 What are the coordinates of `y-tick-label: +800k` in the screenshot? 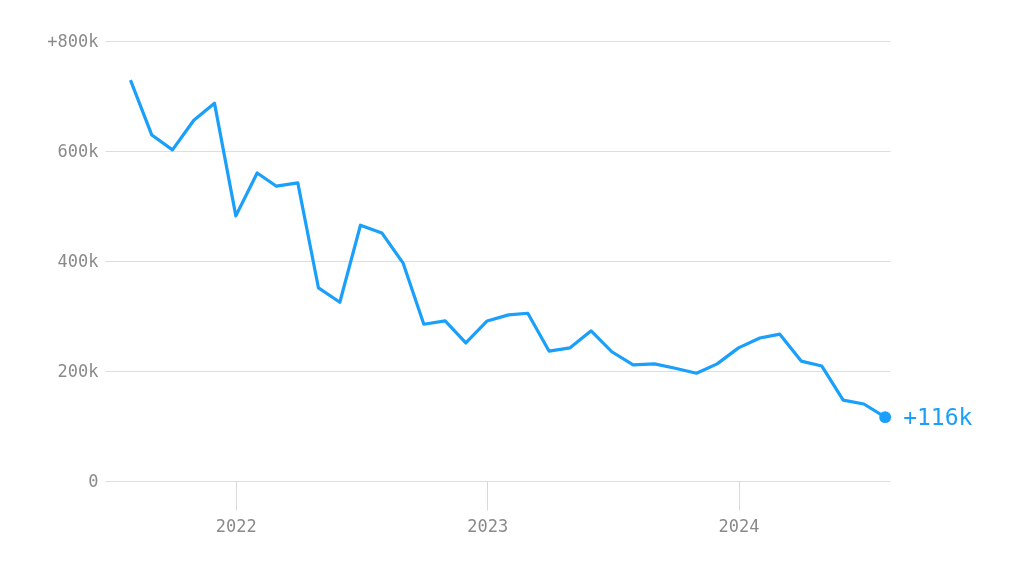 It's located at (73, 40).